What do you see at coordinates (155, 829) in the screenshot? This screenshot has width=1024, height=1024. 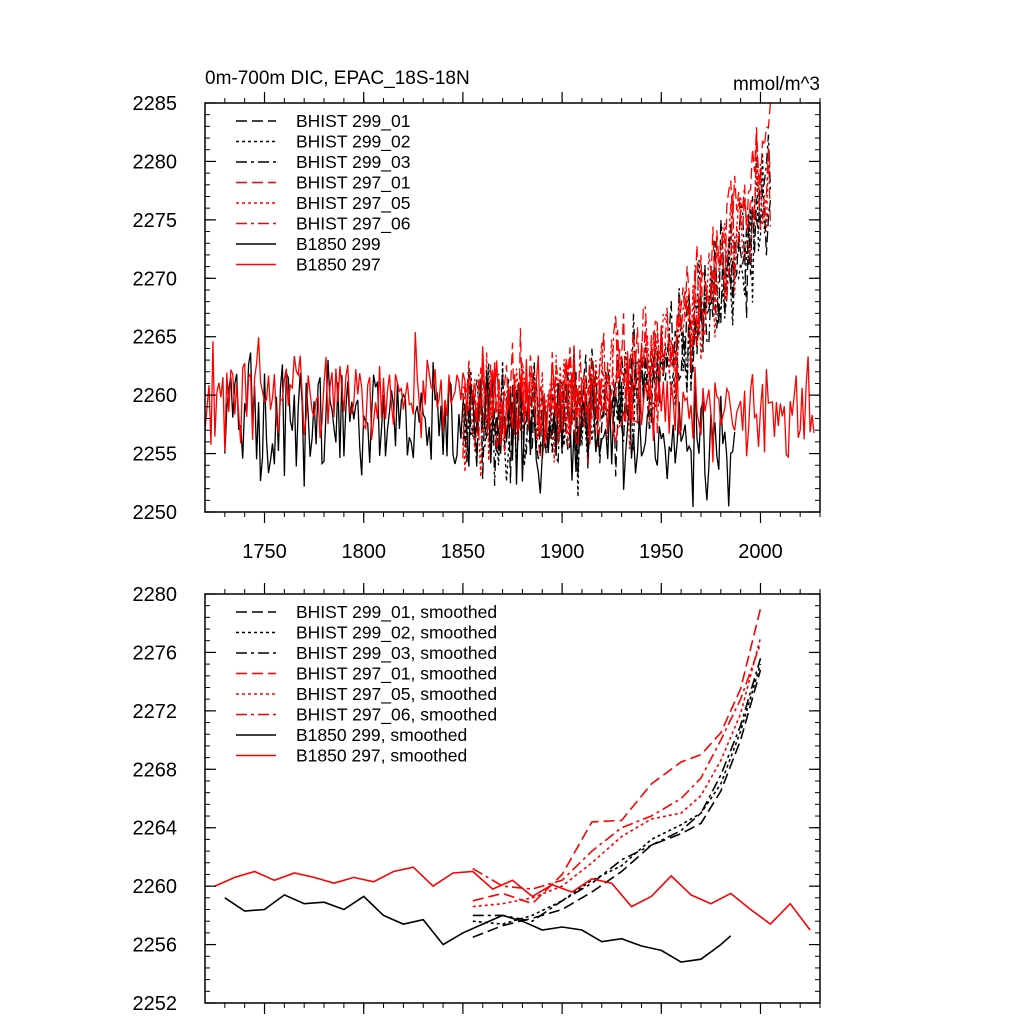 I see `y-tick-label: 2264` at bounding box center [155, 829].